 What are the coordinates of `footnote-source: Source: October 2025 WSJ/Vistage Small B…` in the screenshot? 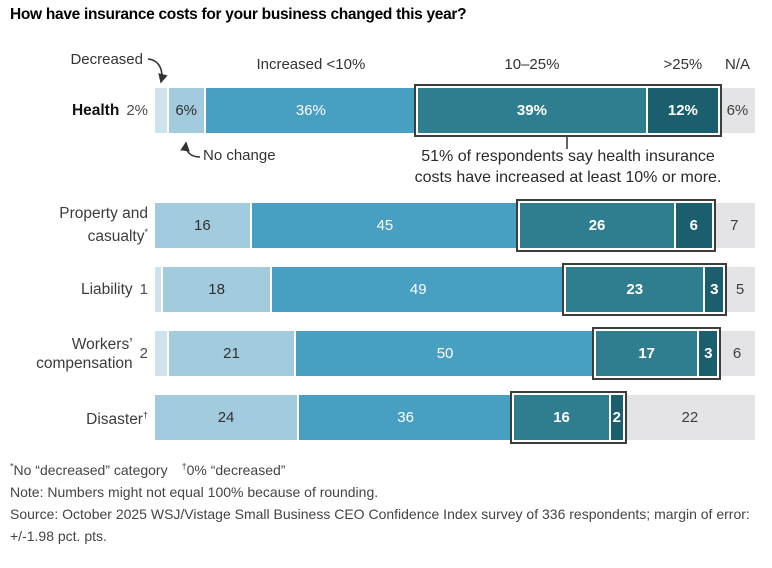 It's located at (380, 524).